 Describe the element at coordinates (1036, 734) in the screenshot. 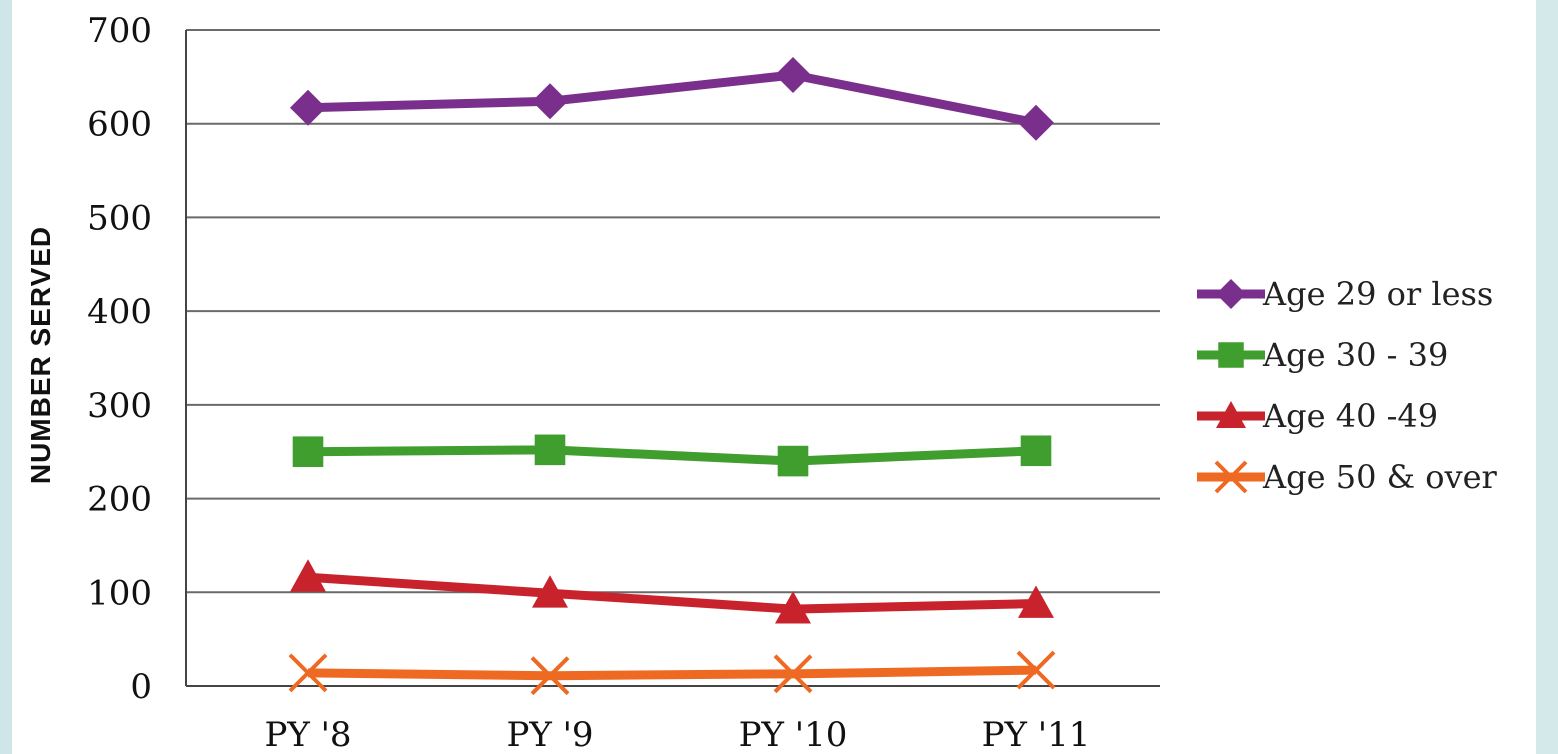

I see `x-tick-label: PY '11` at that location.